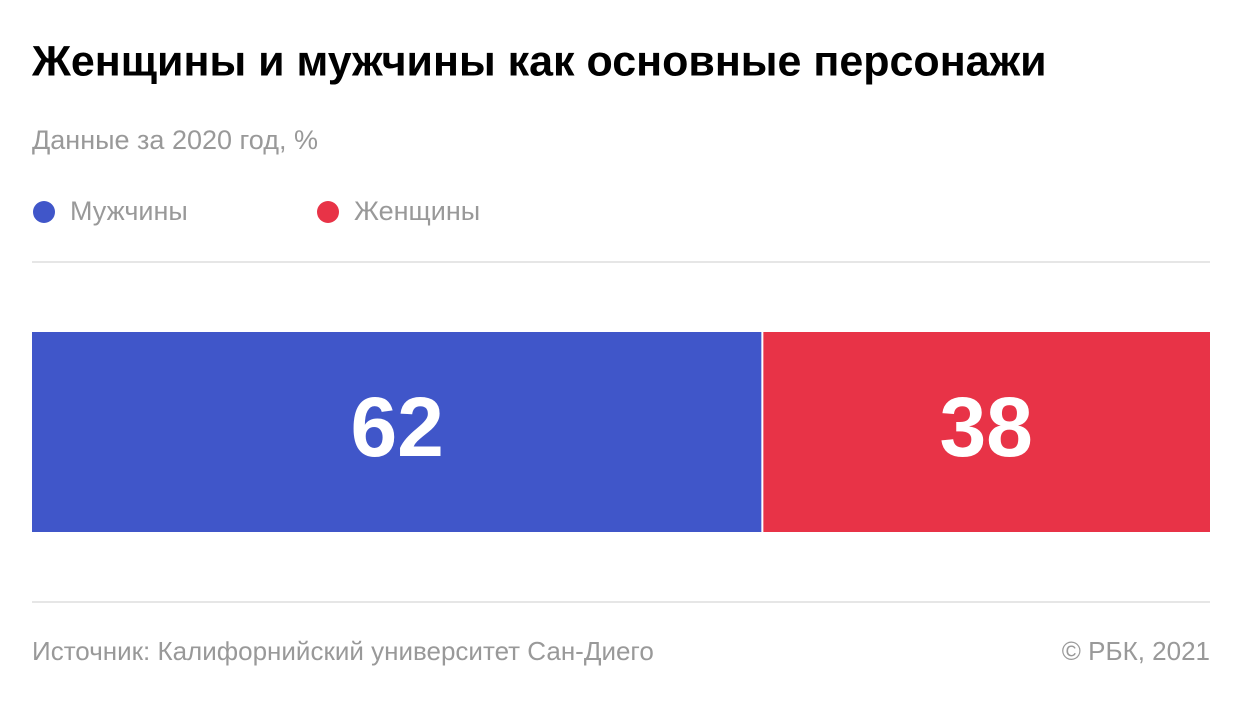  Describe the element at coordinates (175, 140) in the screenshot. I see `chart-subtitle: Данные за 2020 год, %` at that location.